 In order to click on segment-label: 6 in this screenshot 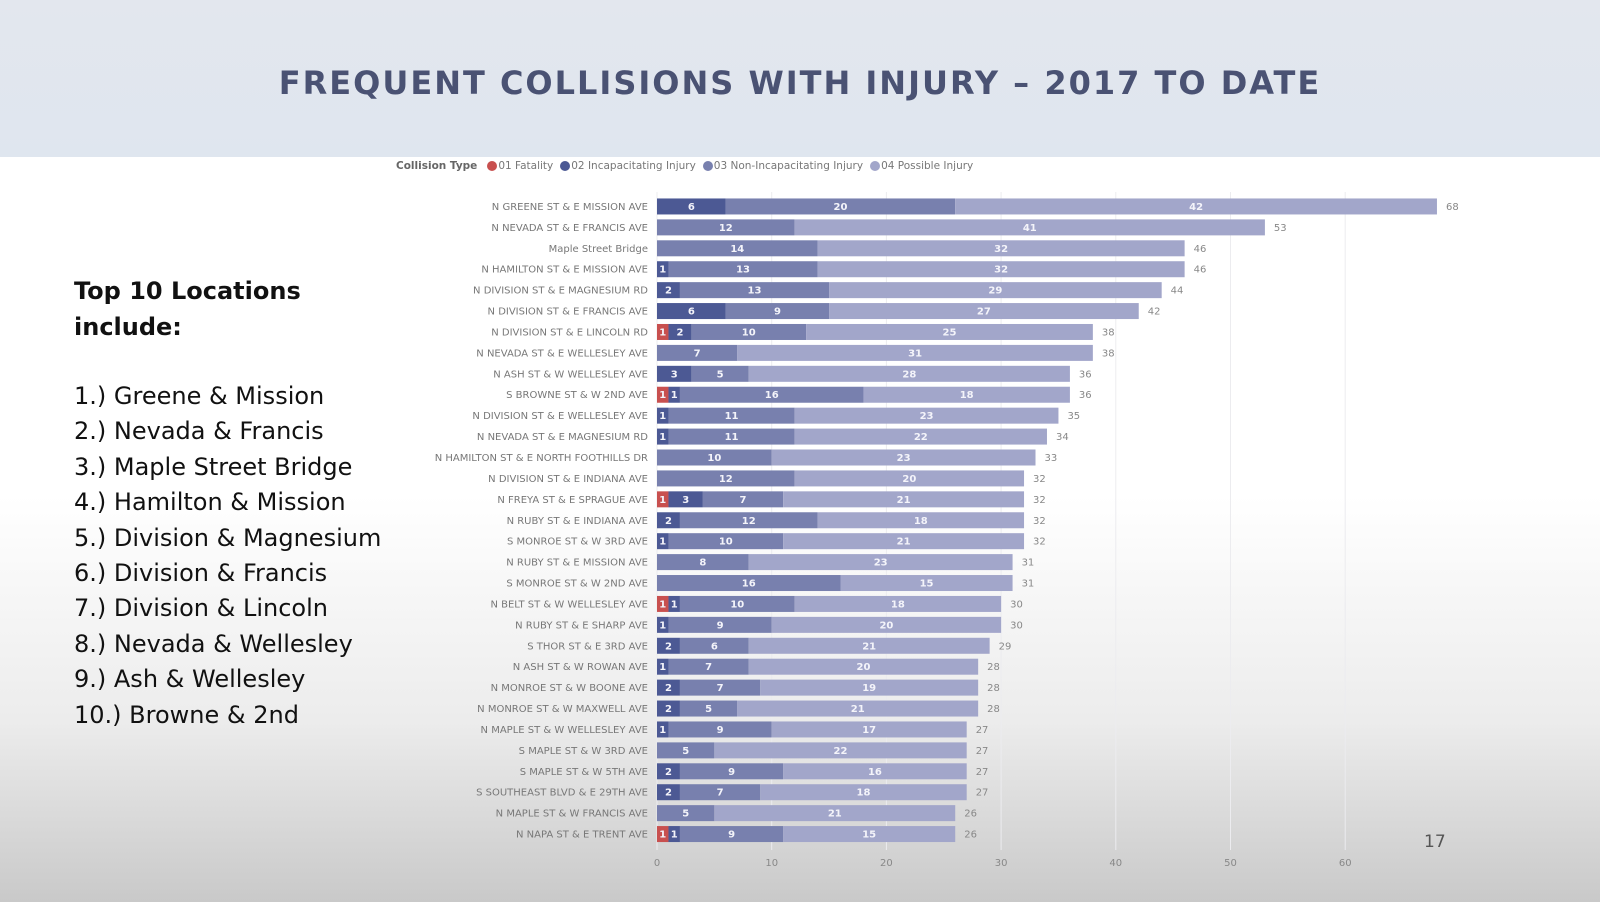, I will do `click(714, 646)`.